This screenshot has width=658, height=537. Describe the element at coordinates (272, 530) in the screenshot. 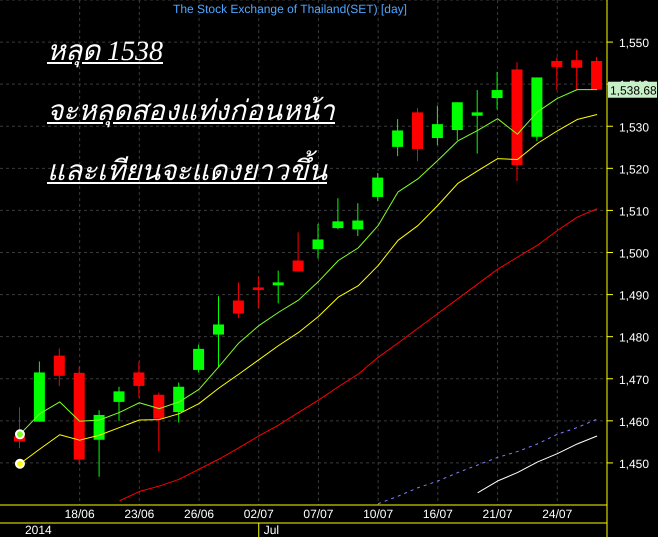

I see `text: Jul` at that location.